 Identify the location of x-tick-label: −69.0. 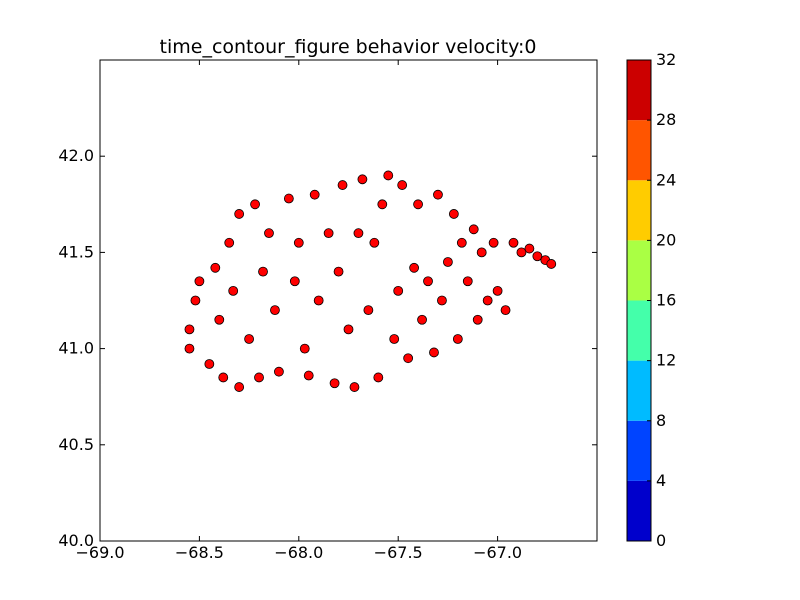
(99, 552).